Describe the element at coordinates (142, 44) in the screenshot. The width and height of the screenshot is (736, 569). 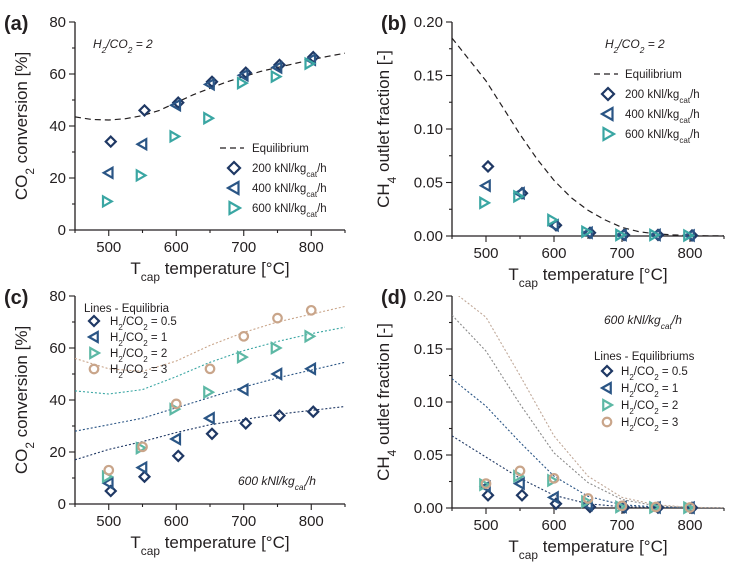
I see `annotation-part: = 2` at that location.